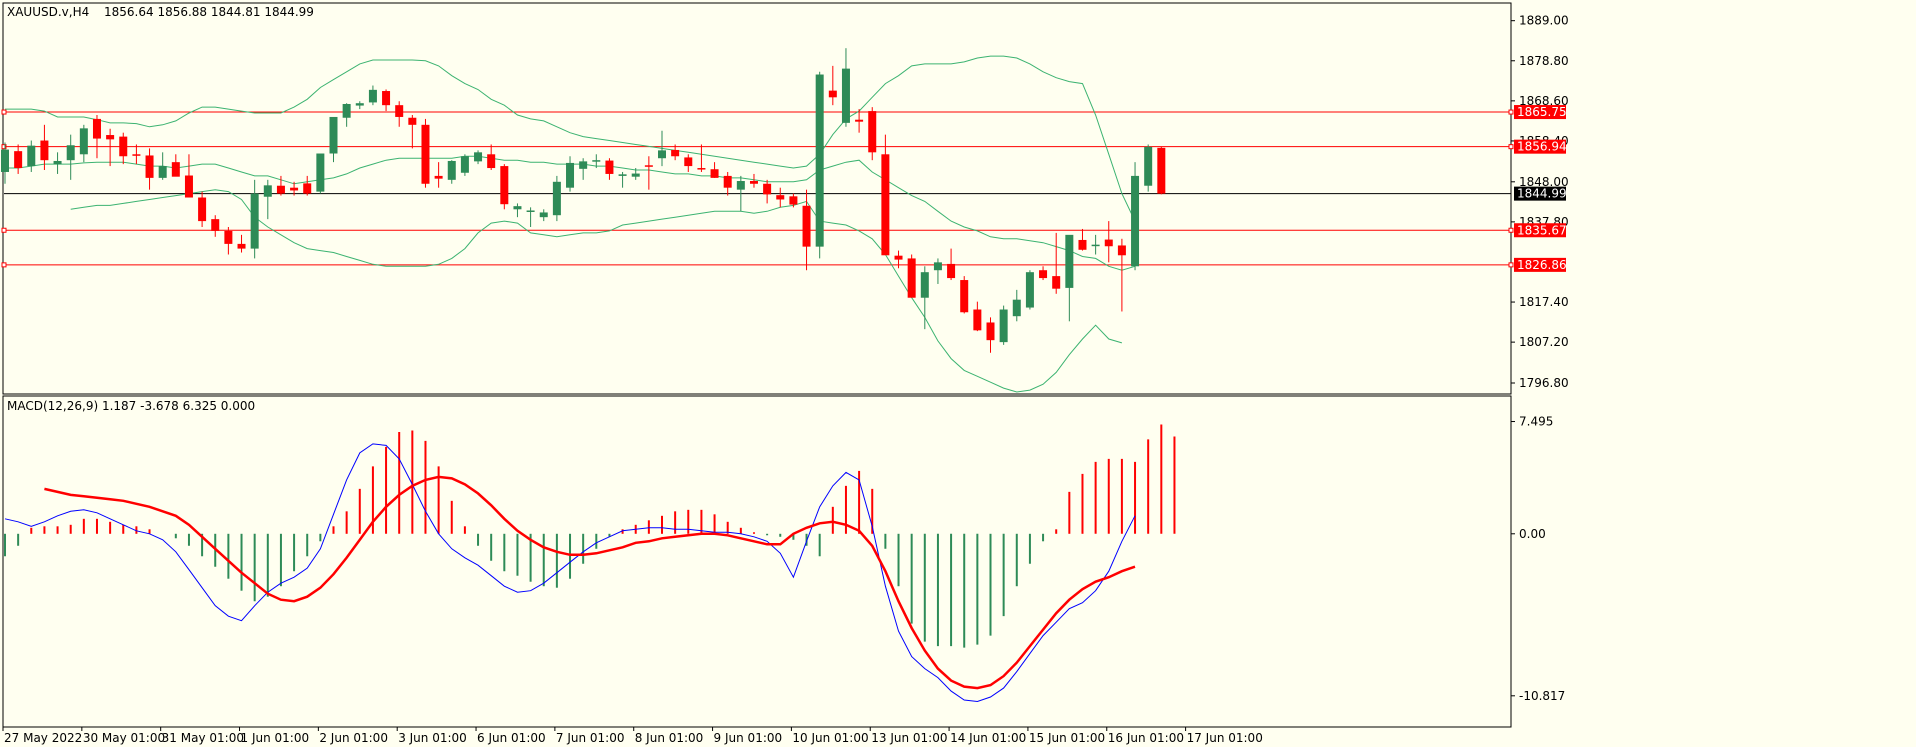  What do you see at coordinates (1544, 383) in the screenshot?
I see `price-axis-tick-label: 1796.80` at bounding box center [1544, 383].